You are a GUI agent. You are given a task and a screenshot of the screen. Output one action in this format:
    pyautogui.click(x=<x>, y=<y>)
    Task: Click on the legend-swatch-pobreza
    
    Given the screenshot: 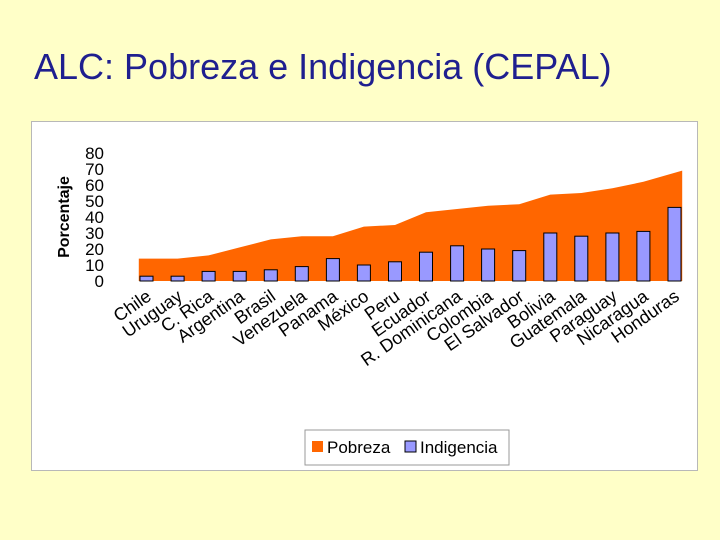 What is the action you would take?
    pyautogui.click(x=317, y=446)
    